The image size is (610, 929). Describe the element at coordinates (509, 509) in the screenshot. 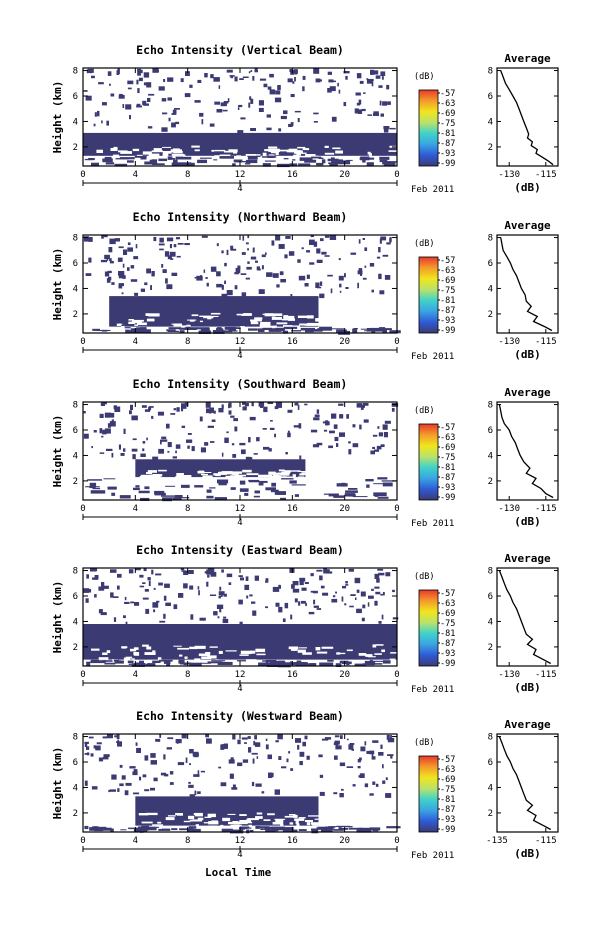

I see `profile-x-tick-label: -130` at that location.